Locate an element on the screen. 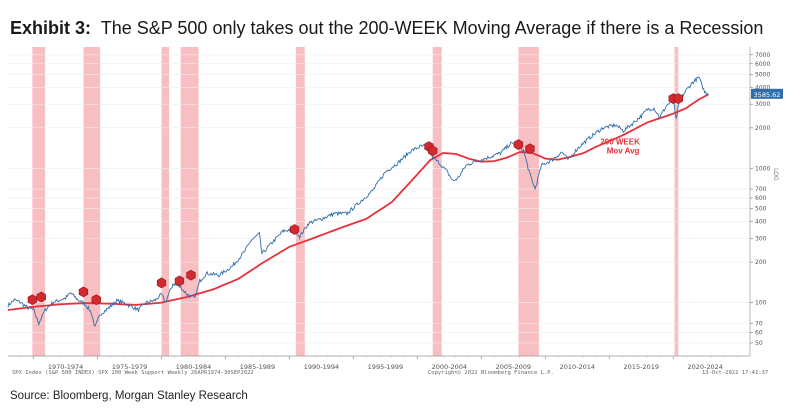 The width and height of the screenshot is (800, 415). y-tick-label-60: 60 is located at coordinates (759, 332).